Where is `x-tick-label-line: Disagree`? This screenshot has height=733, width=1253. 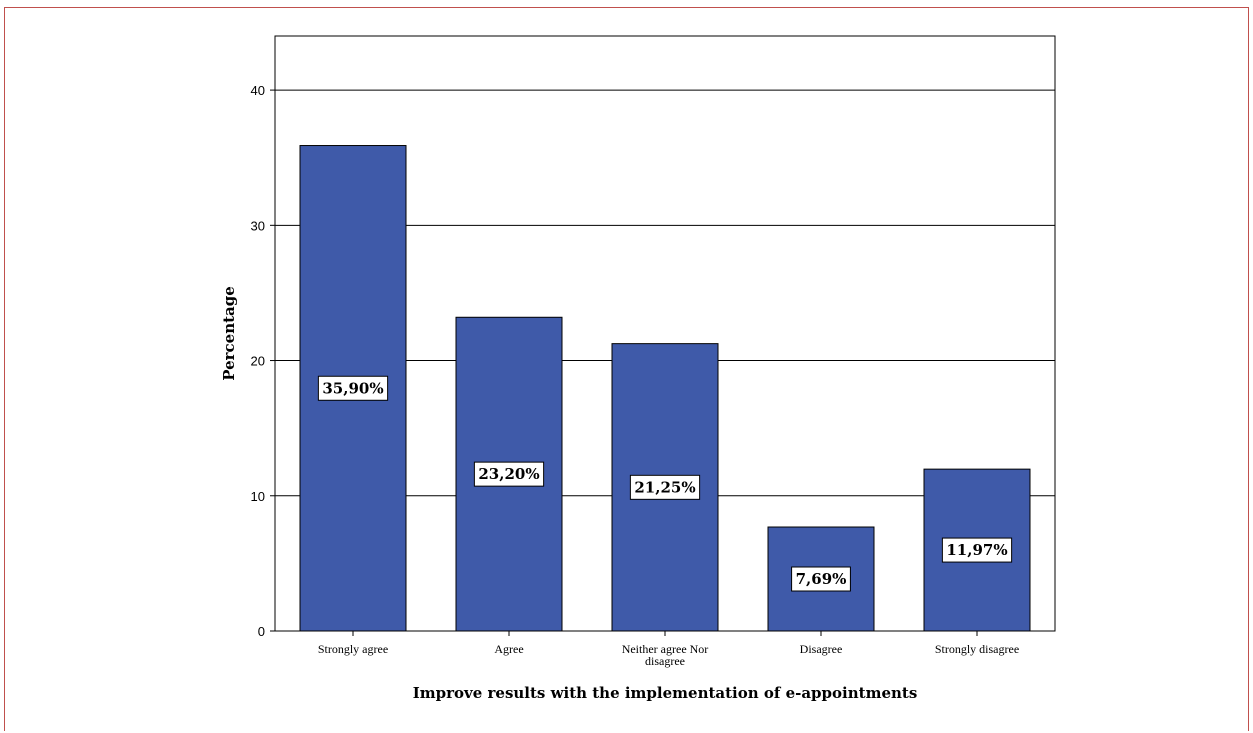 x-tick-label-line: Disagree is located at coordinates (821, 649).